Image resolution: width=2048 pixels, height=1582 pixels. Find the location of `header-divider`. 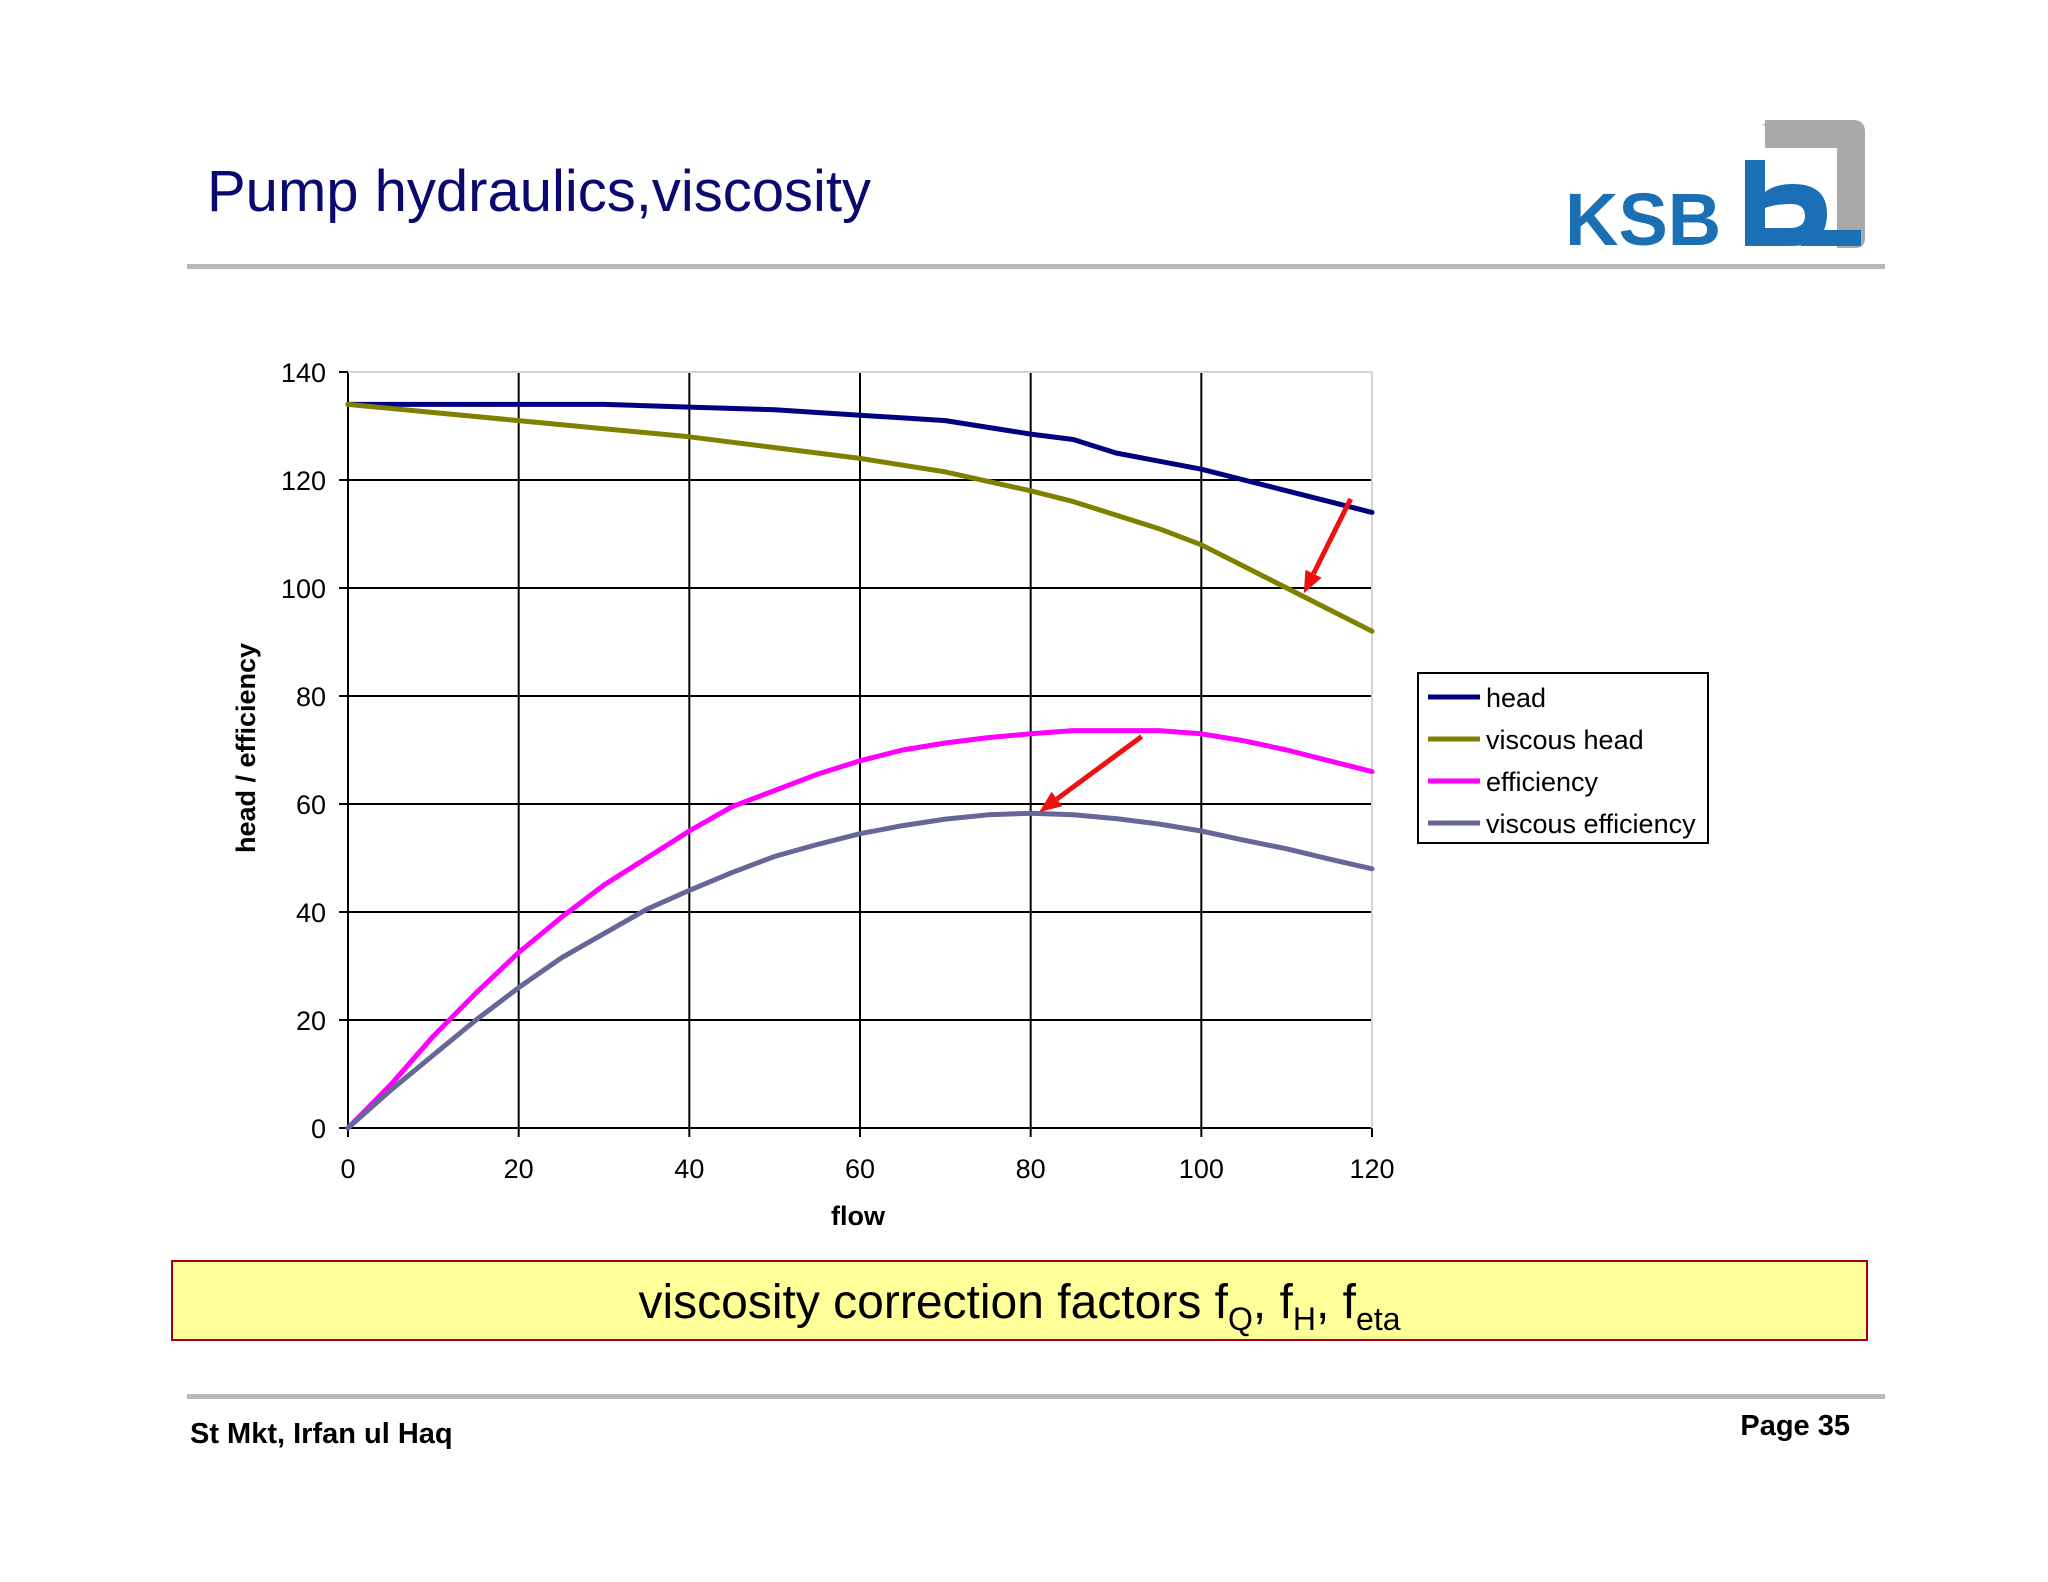

header-divider is located at coordinates (1036, 266).